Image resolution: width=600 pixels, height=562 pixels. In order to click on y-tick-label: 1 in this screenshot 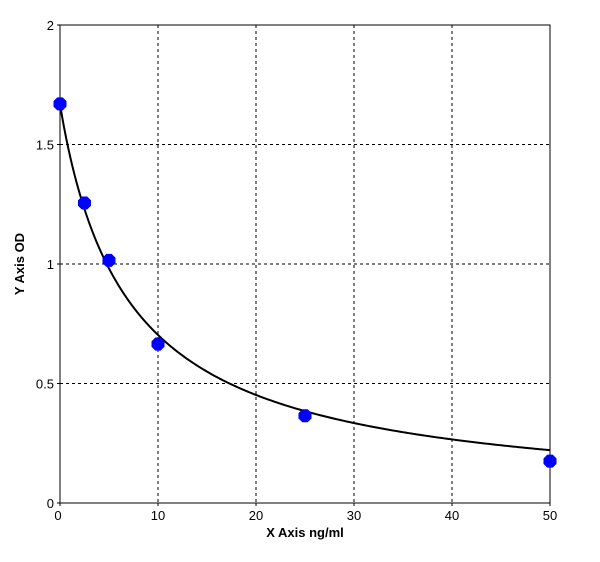, I will do `click(50, 264)`.